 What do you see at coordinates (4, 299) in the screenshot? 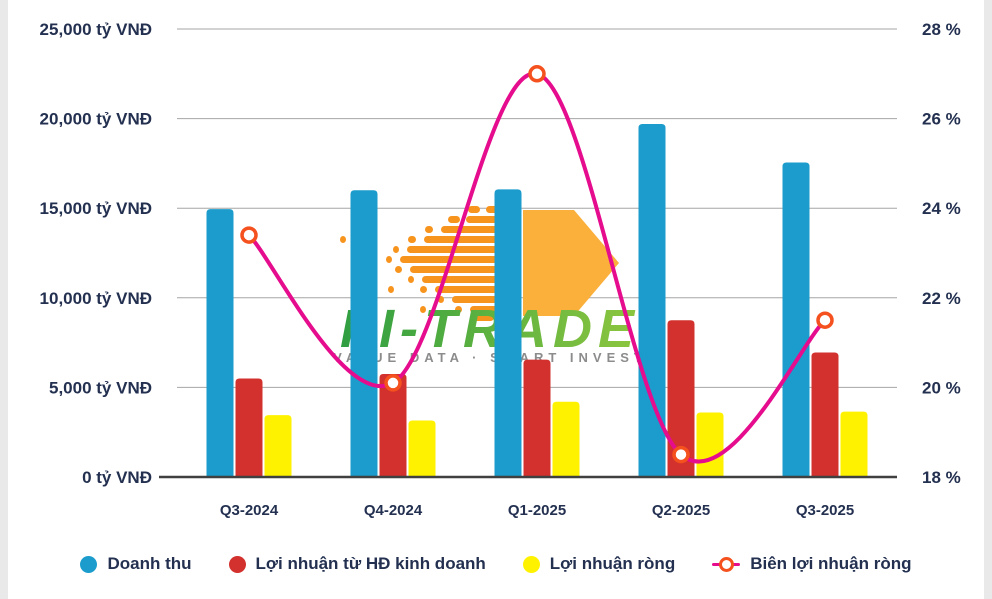
I see `page-left-margin` at bounding box center [4, 299].